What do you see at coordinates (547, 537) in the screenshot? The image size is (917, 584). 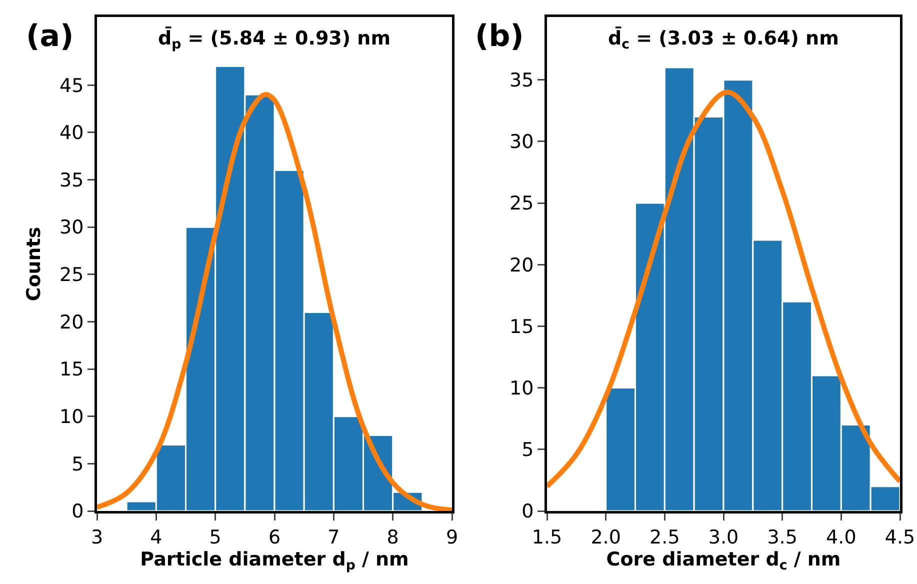 I see `x-tick-label: 1.5` at bounding box center [547, 537].